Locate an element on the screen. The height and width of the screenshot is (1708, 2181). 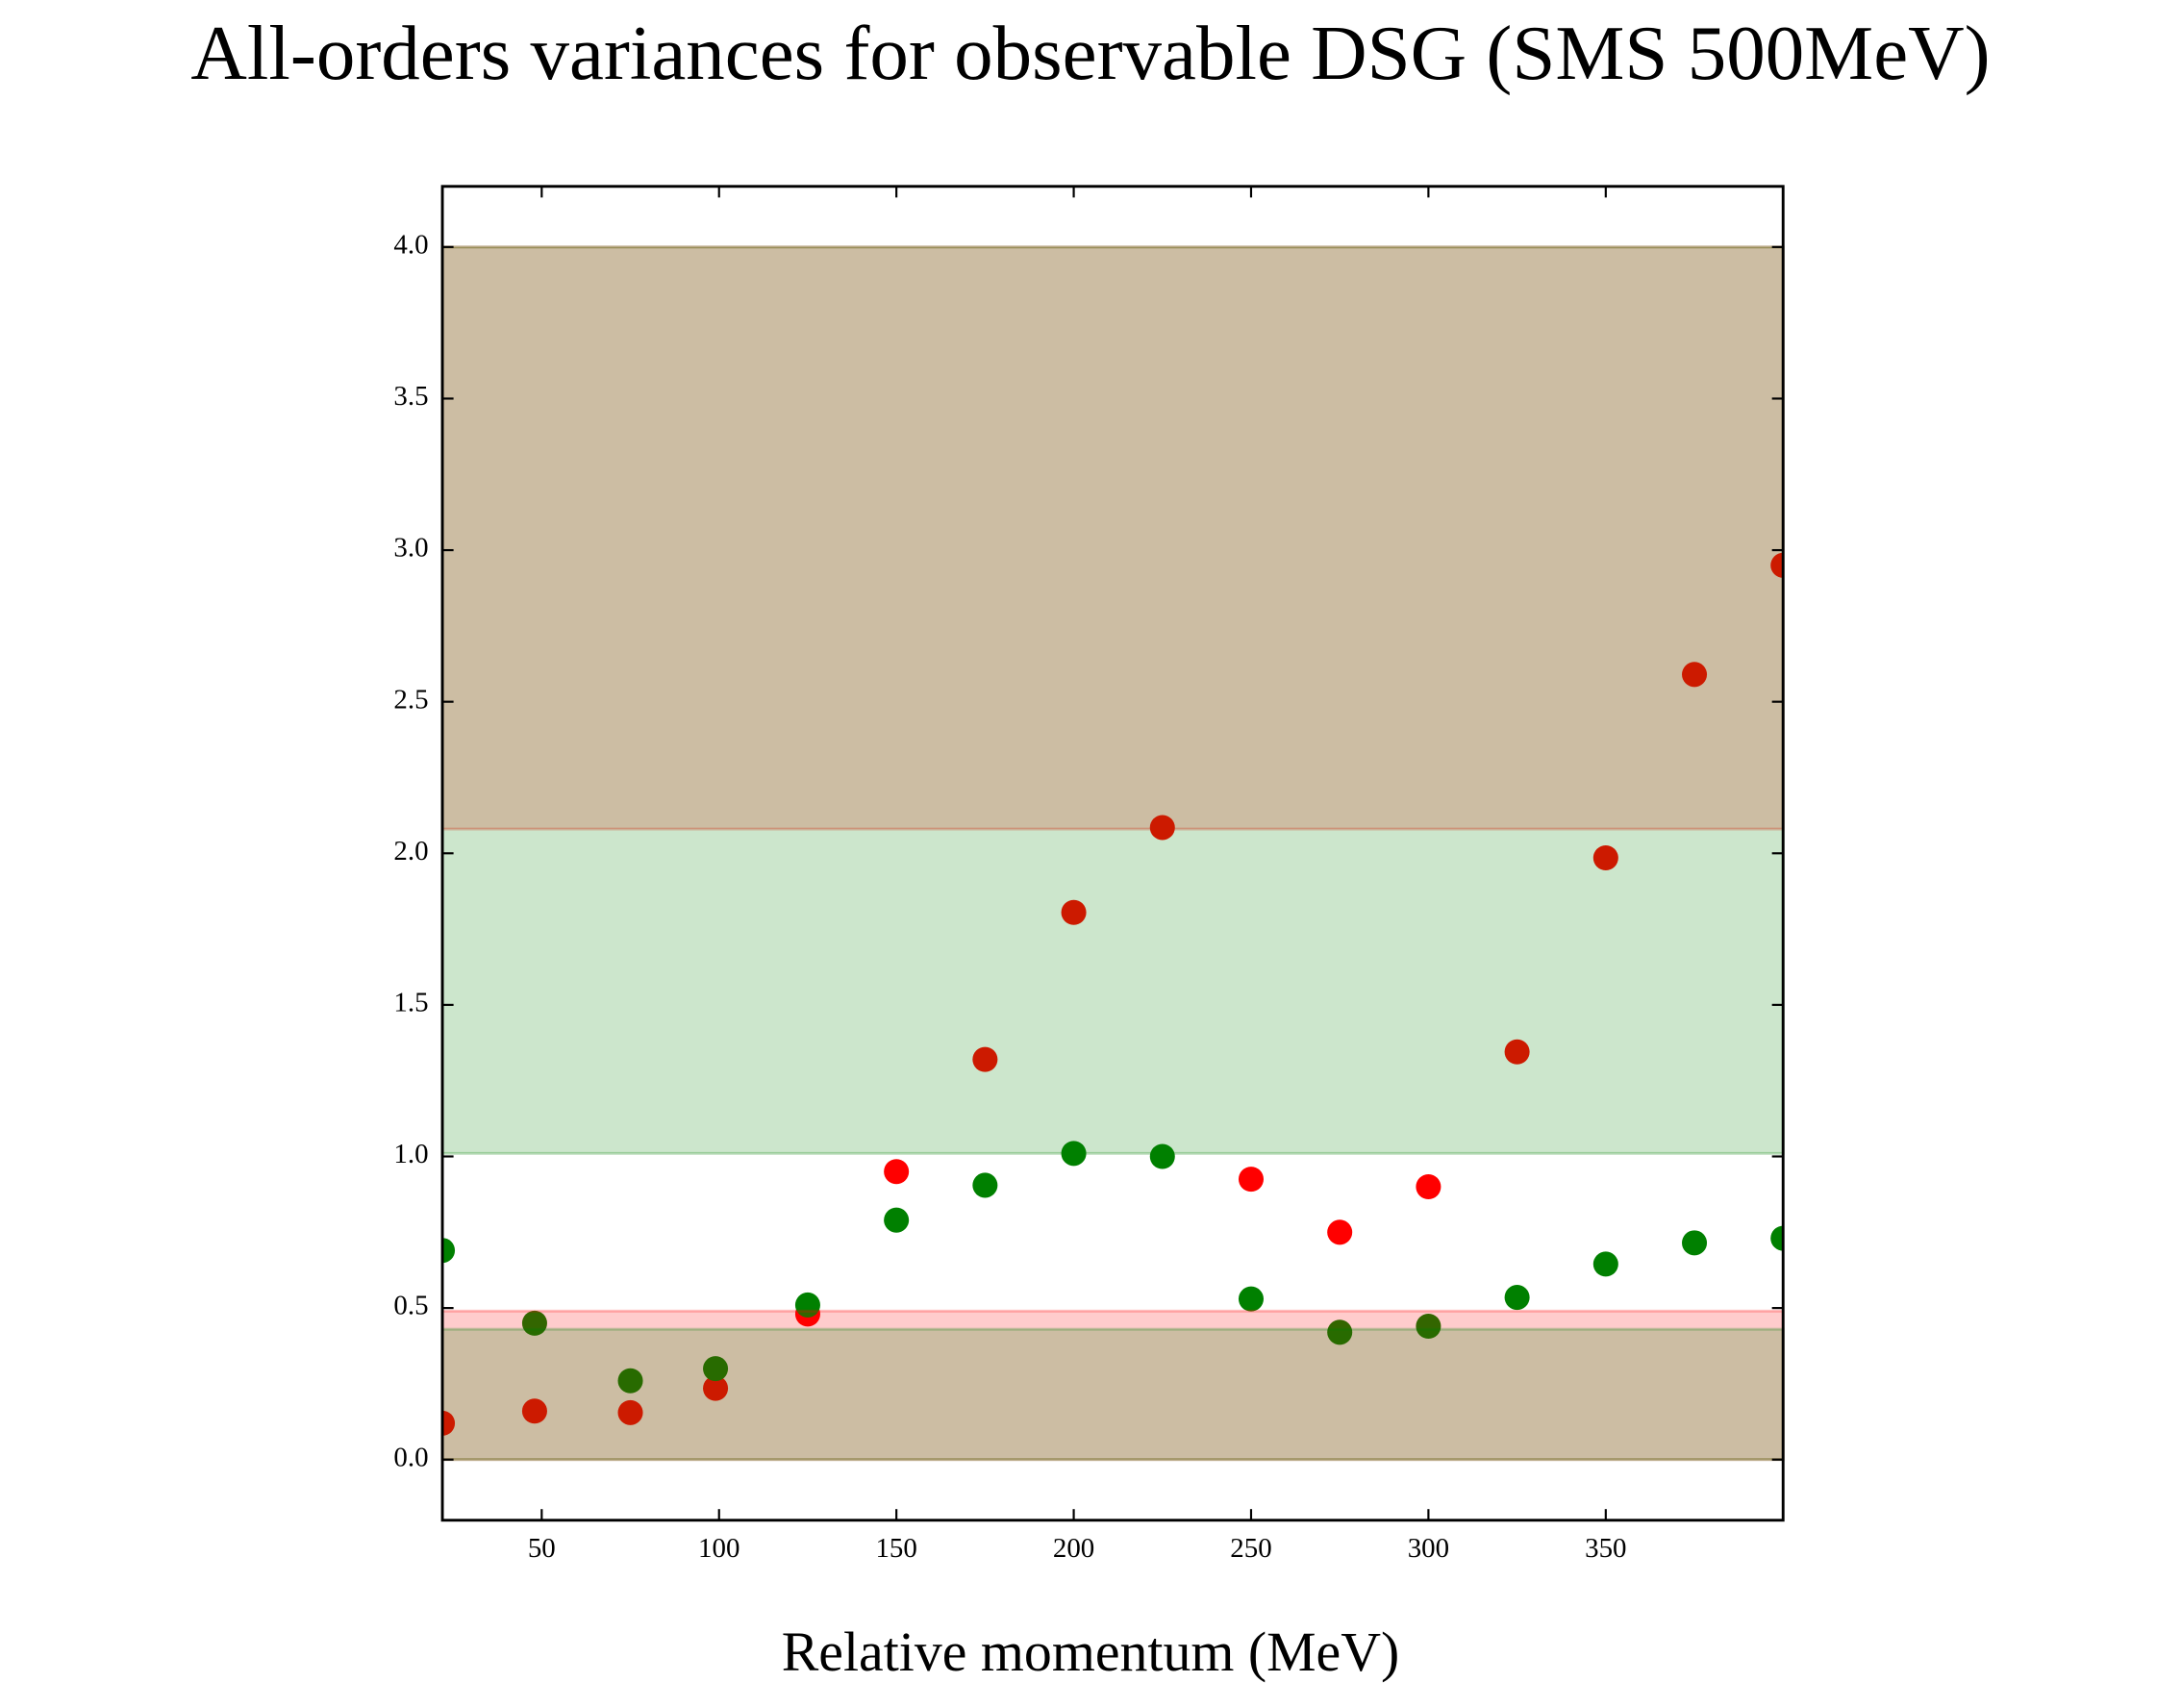
x-tick-label: 50 is located at coordinates (542, 1548).